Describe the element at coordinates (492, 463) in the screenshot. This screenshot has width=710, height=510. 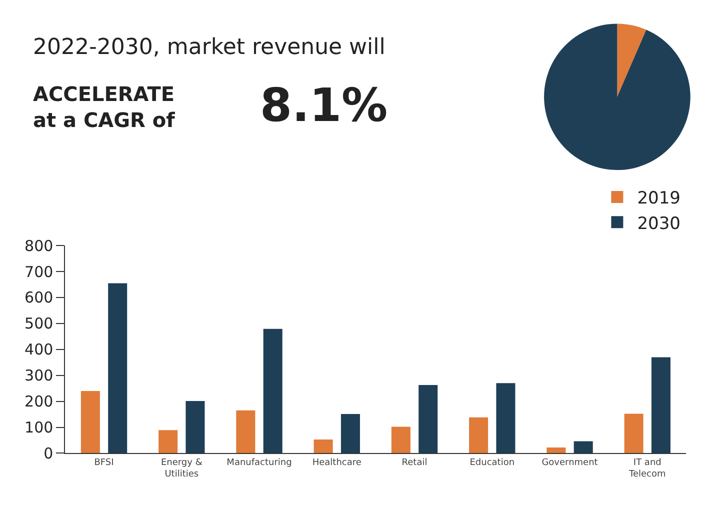
I see `x-tick-label: Education` at that location.